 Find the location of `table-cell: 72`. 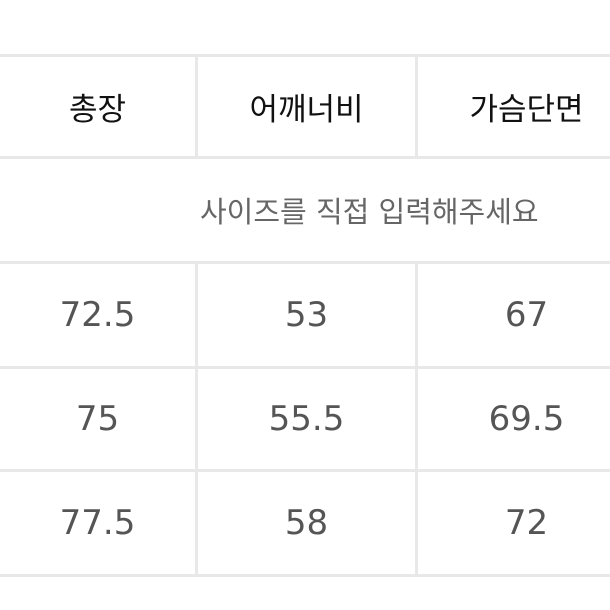

table-cell: 72 is located at coordinates (526, 523).